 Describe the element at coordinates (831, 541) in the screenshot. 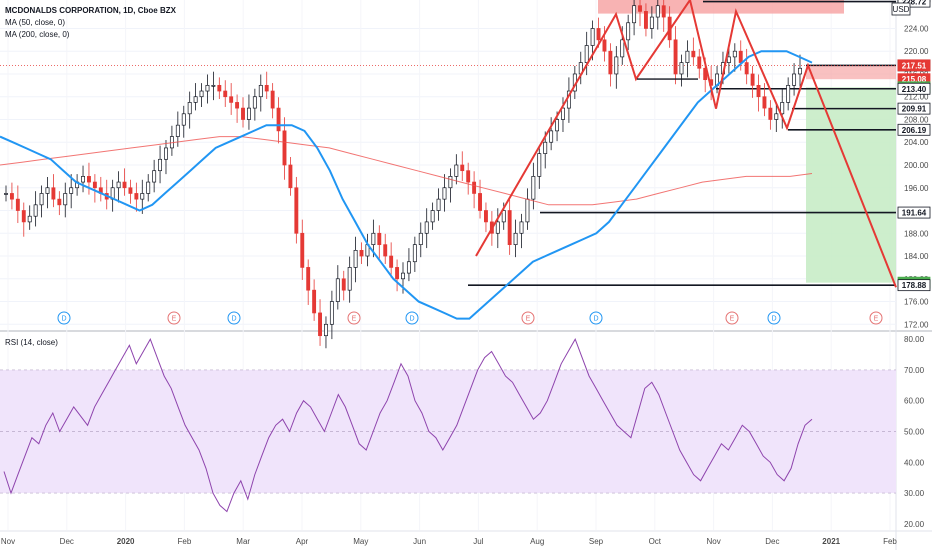

I see `date-tick-label: 2021` at that location.